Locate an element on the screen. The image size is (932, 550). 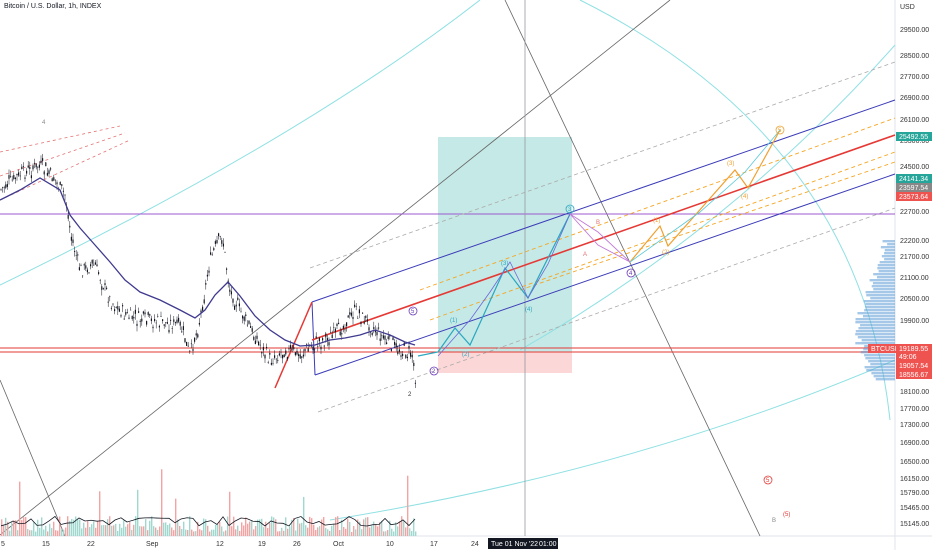
wave-label-o4: (4) is located at coordinates (744, 197).